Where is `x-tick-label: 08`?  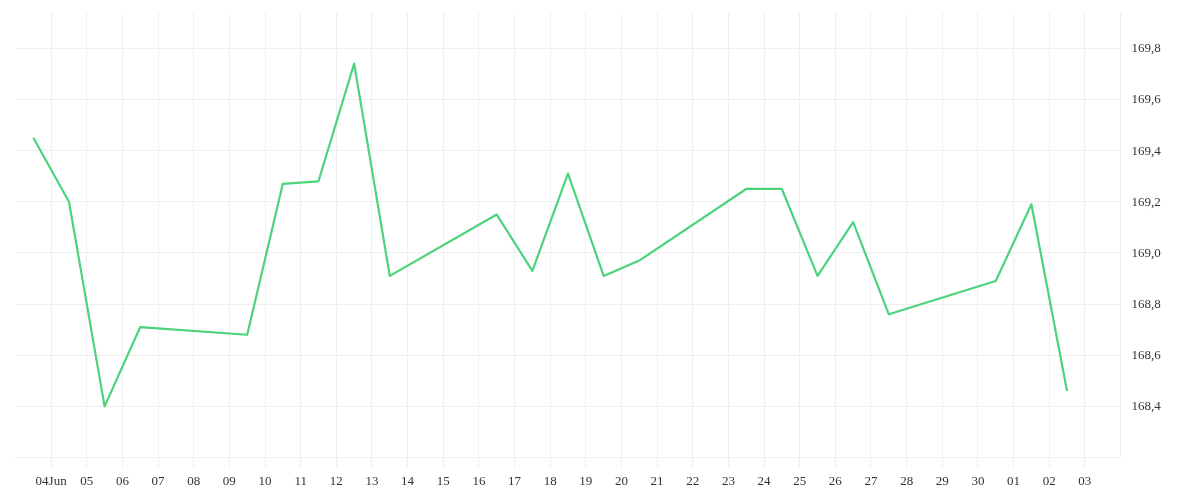
x-tick-label: 08 is located at coordinates (194, 480).